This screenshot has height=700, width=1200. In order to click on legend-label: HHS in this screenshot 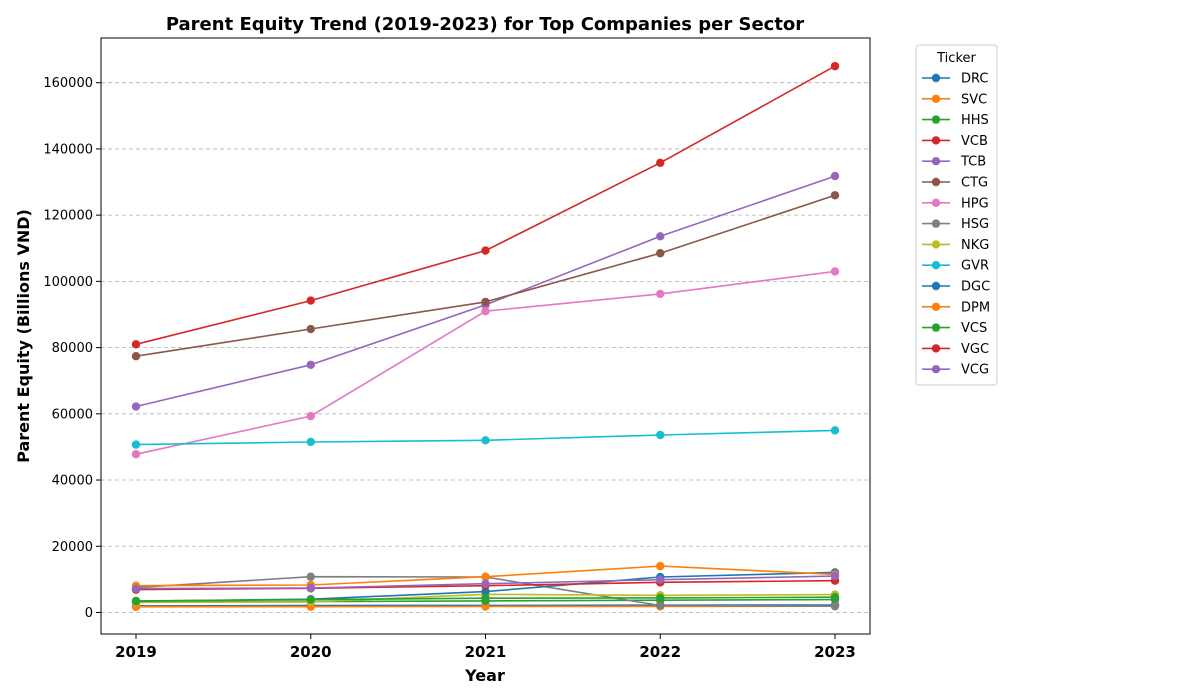, I will do `click(975, 120)`.